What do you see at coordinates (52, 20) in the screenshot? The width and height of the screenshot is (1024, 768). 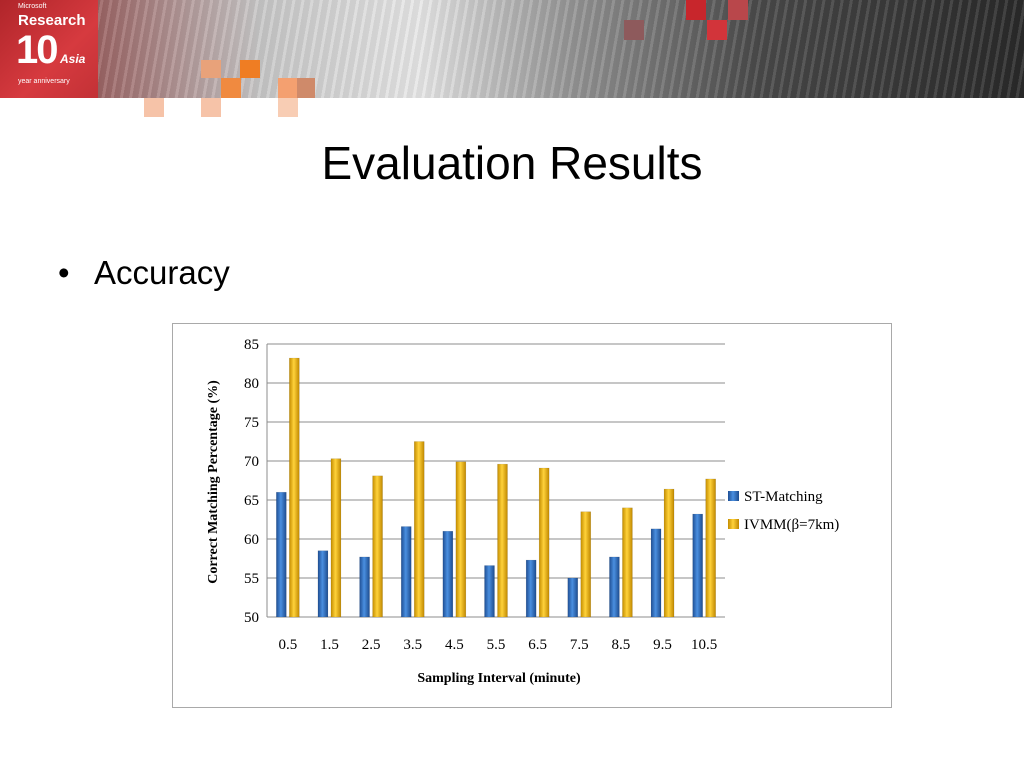 I see `logo-research-text: Research` at bounding box center [52, 20].